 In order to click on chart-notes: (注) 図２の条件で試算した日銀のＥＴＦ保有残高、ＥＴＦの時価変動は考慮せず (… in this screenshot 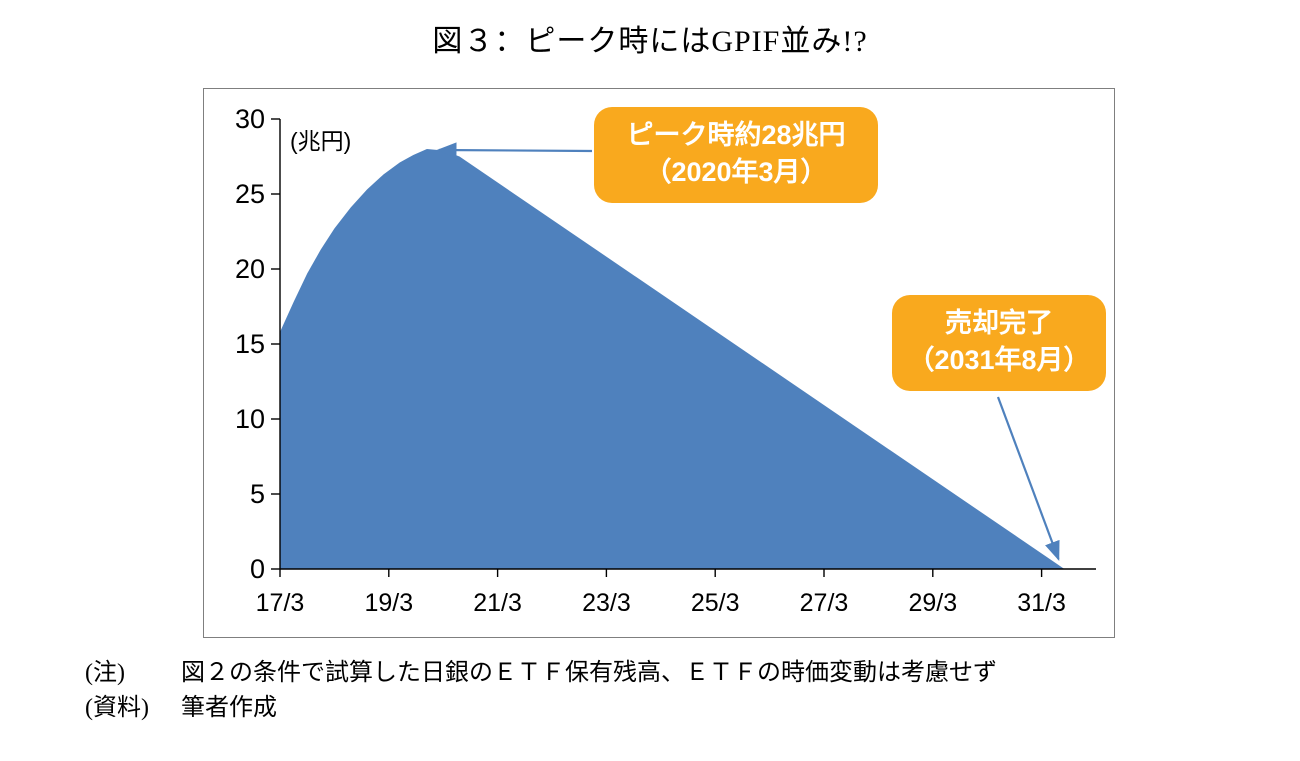, I will do `click(541, 691)`.